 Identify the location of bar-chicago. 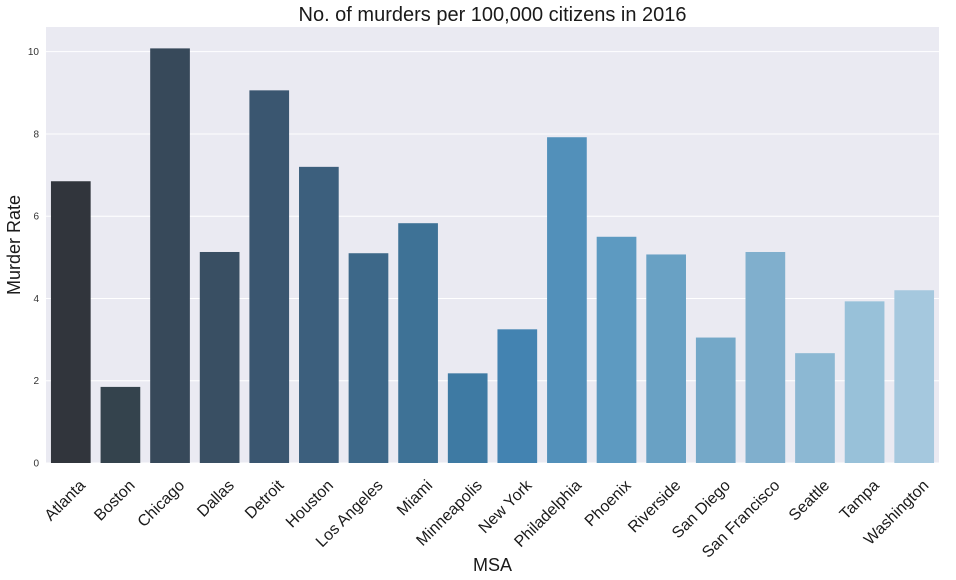
(170, 256).